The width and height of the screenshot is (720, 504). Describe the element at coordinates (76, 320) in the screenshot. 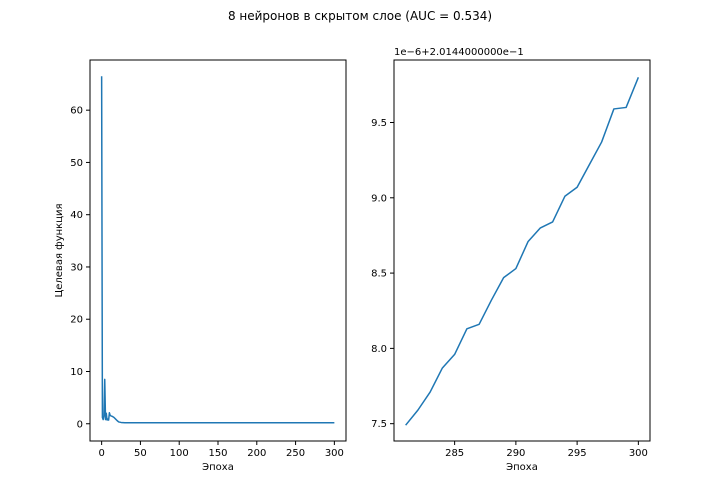

I see `left-ytick-label: 20` at that location.